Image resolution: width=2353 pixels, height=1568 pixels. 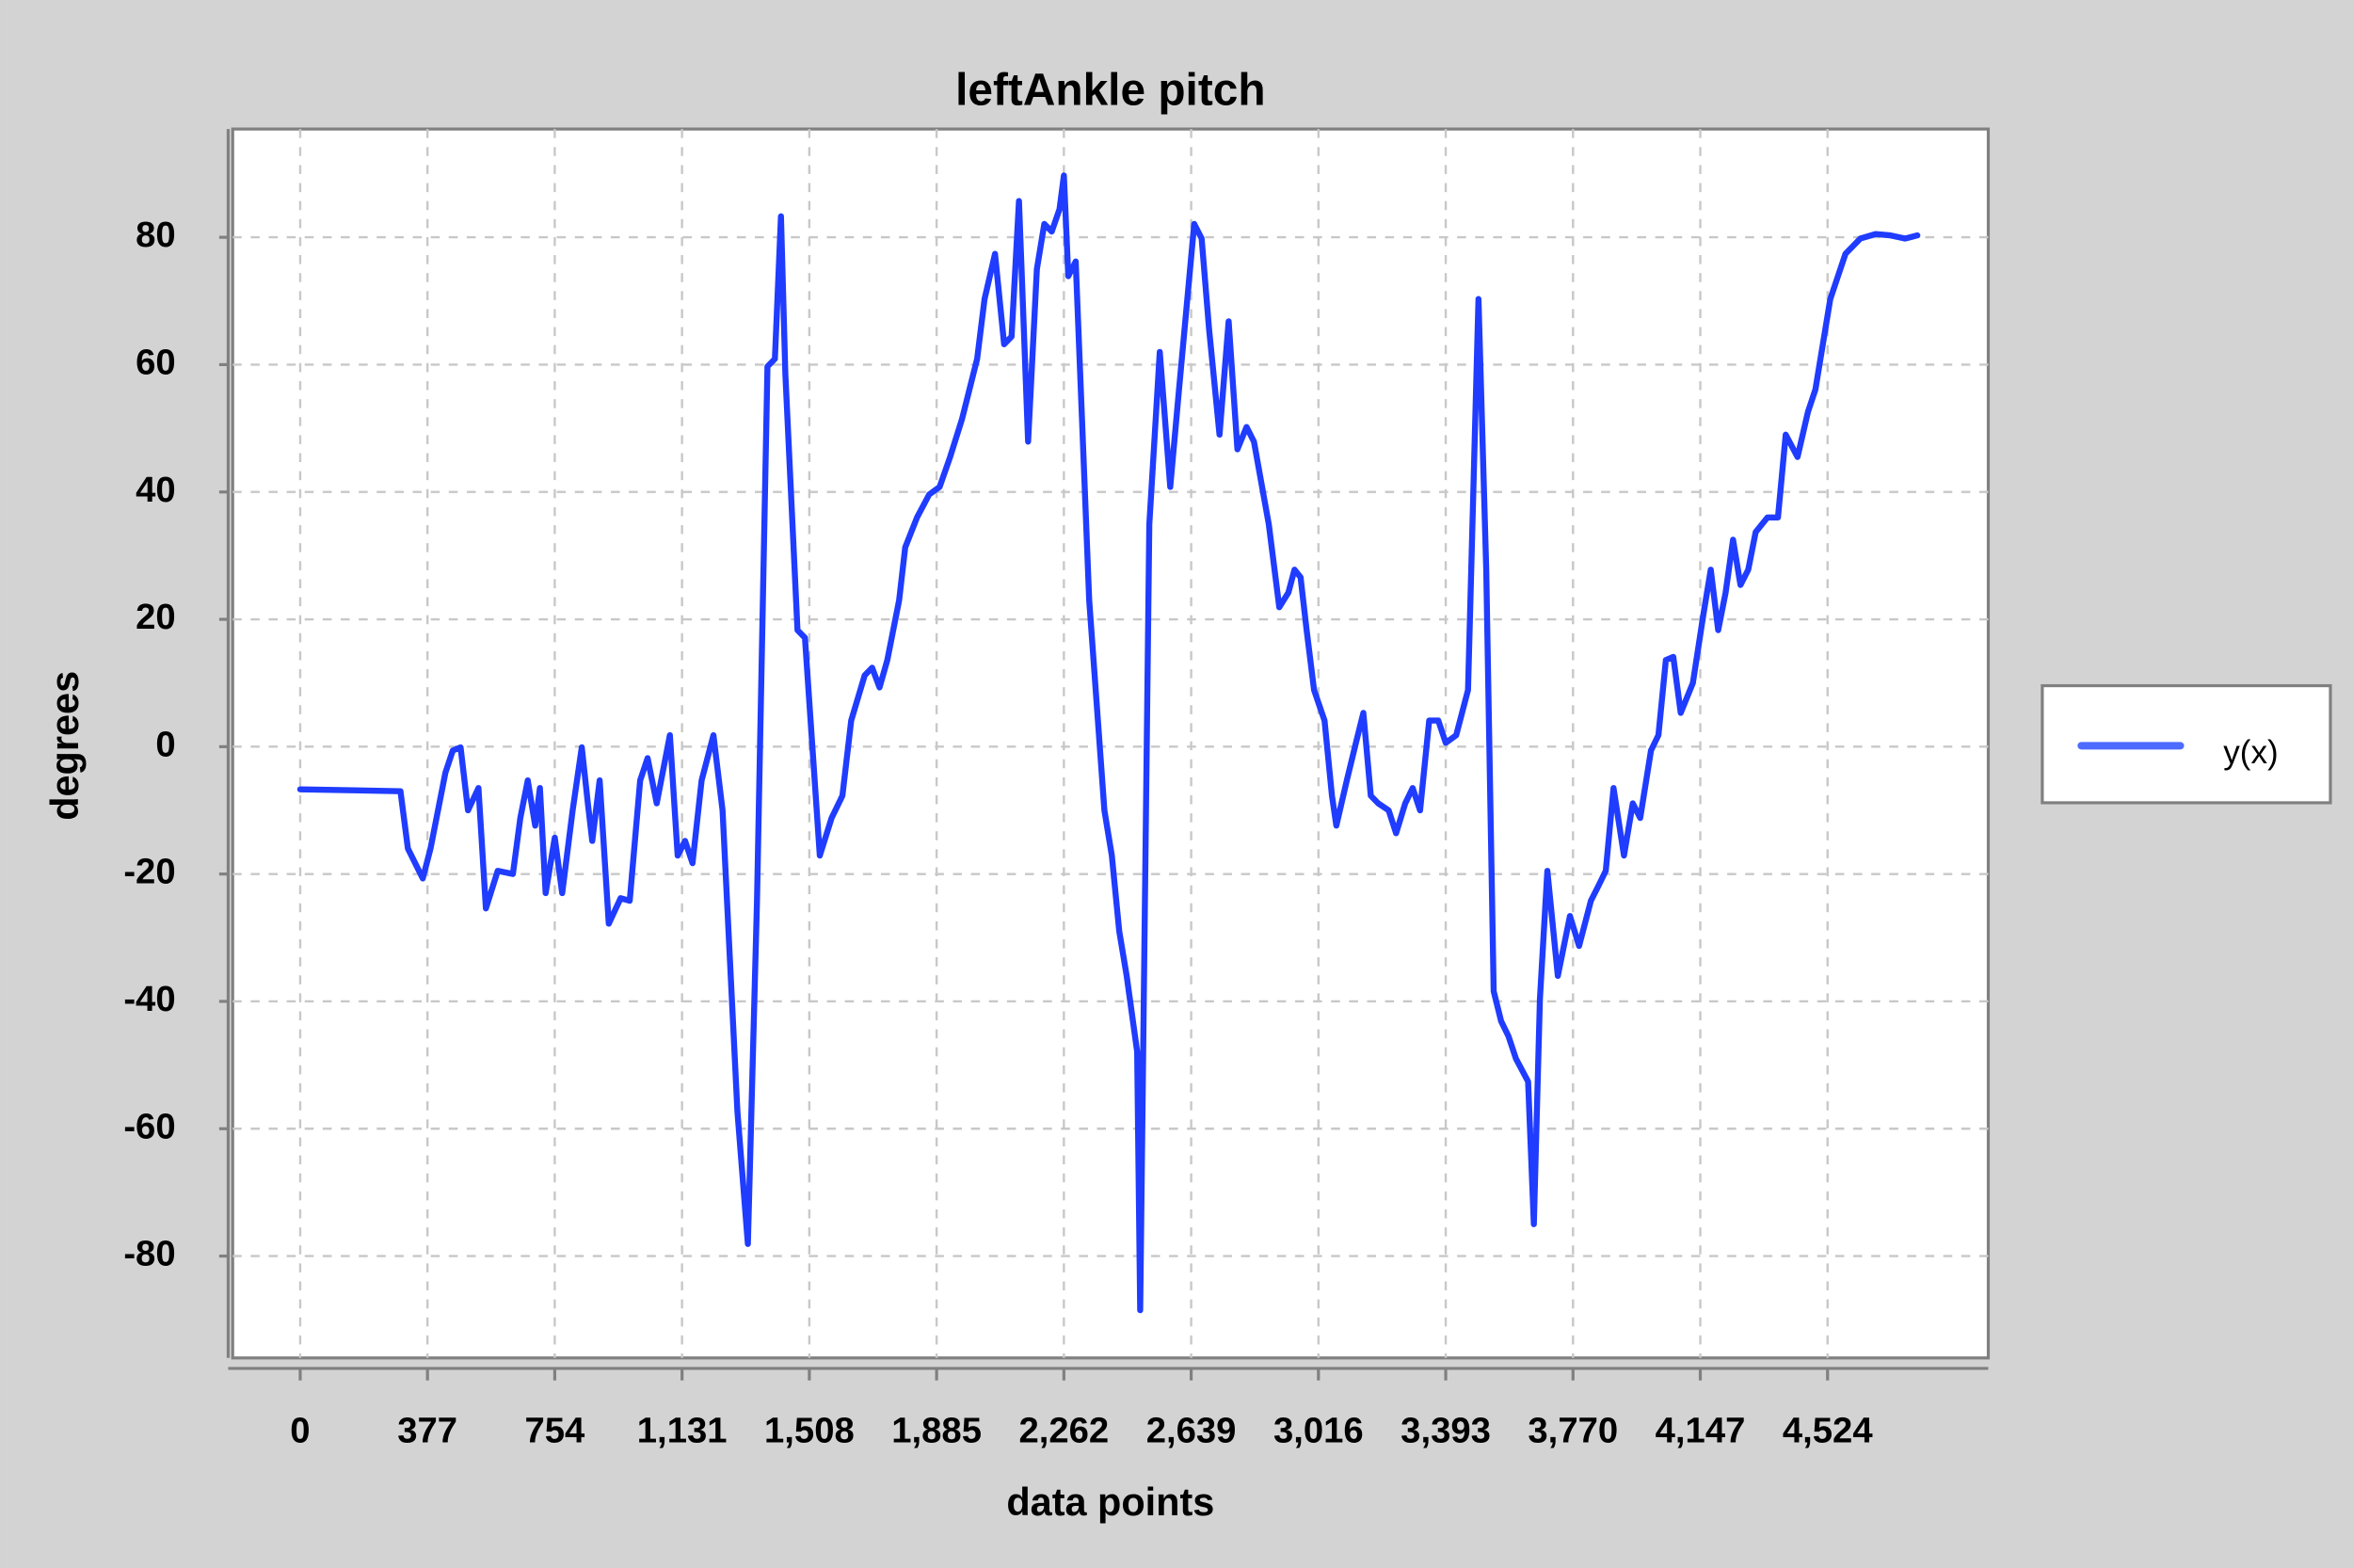 What do you see at coordinates (156, 363) in the screenshot?
I see `y-tick-label: 60` at bounding box center [156, 363].